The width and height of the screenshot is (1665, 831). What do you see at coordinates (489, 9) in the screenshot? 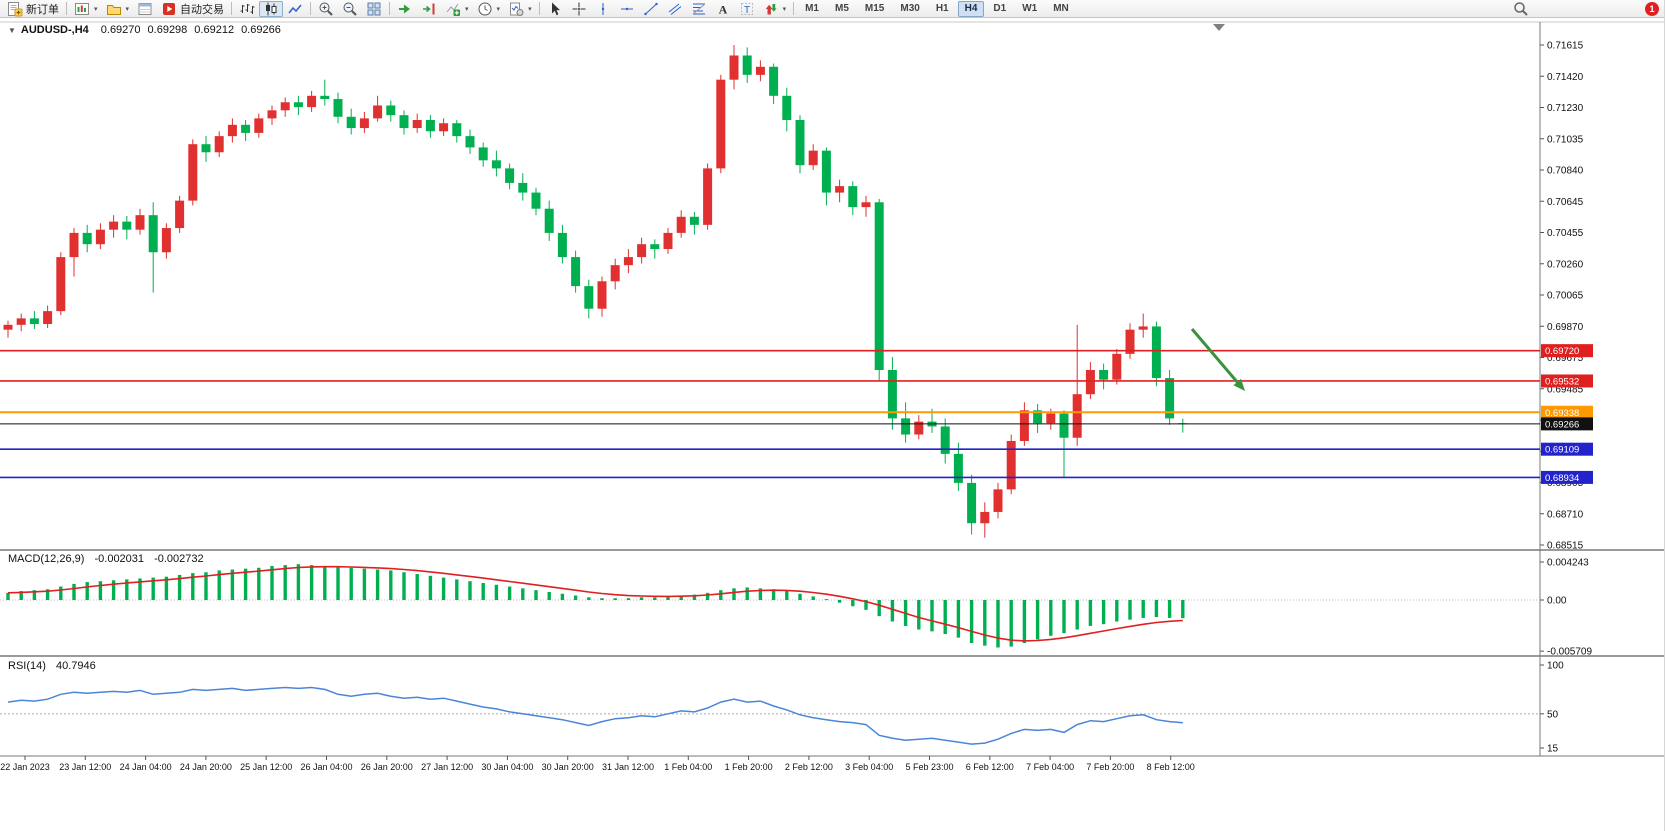
I see `periods-button: ▾` at bounding box center [489, 9].